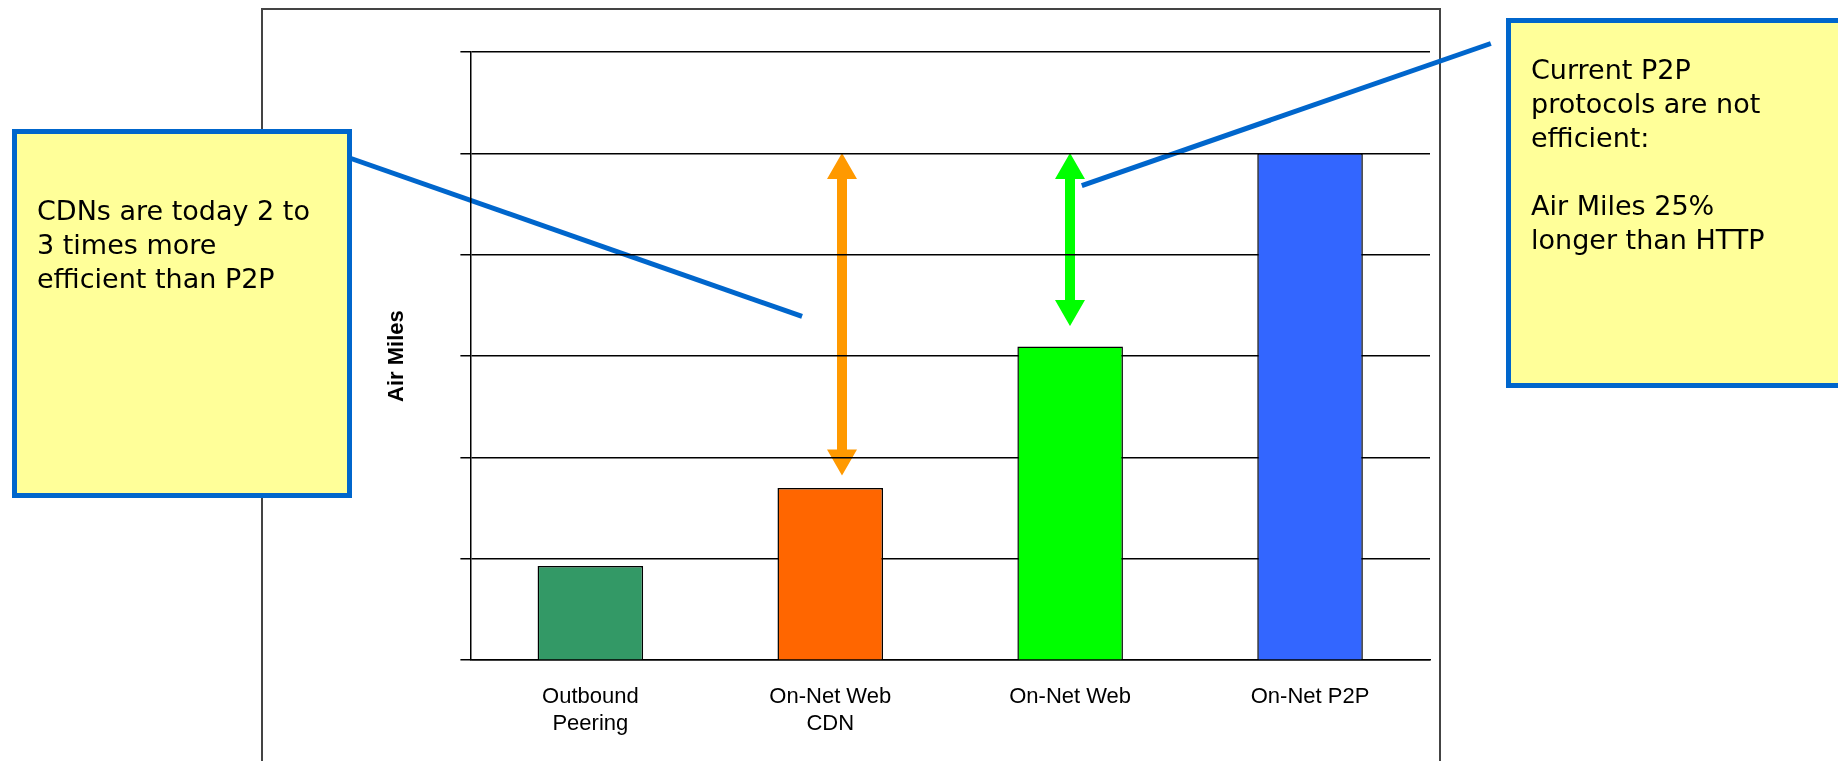 This screenshot has width=1838, height=761. Describe the element at coordinates (182, 313) in the screenshot. I see `text: CDNs are today 2 to 3 times more efficient than P2P` at that location.